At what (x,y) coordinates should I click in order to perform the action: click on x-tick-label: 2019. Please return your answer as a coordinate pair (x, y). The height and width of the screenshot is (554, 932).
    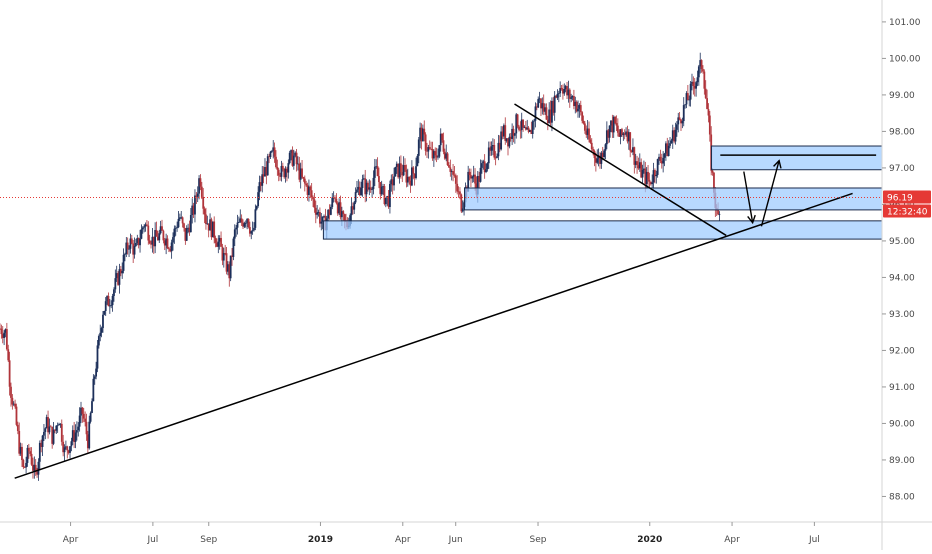
    Looking at the image, I should click on (320, 540).